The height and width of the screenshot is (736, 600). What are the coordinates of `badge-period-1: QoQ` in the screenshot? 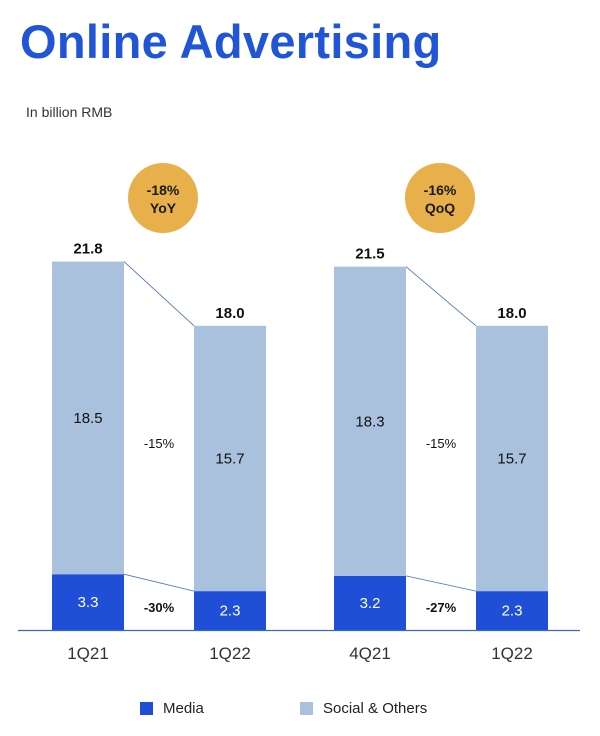 It's located at (440, 208).